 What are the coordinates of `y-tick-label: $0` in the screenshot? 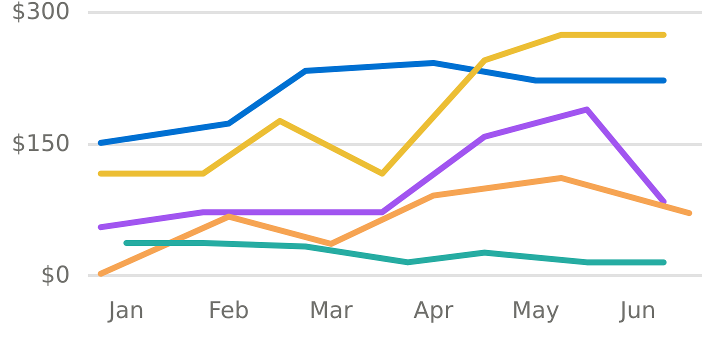 It's located at (55, 275).